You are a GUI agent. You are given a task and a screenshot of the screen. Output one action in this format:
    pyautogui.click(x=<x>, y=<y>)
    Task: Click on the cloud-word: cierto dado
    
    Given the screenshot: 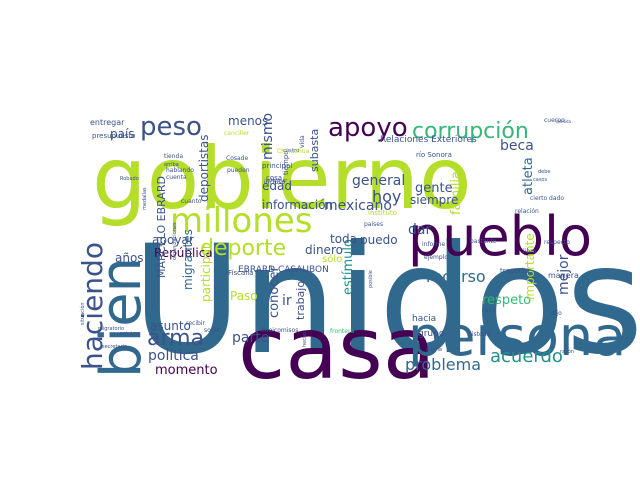 What is the action you would take?
    pyautogui.click(x=547, y=198)
    